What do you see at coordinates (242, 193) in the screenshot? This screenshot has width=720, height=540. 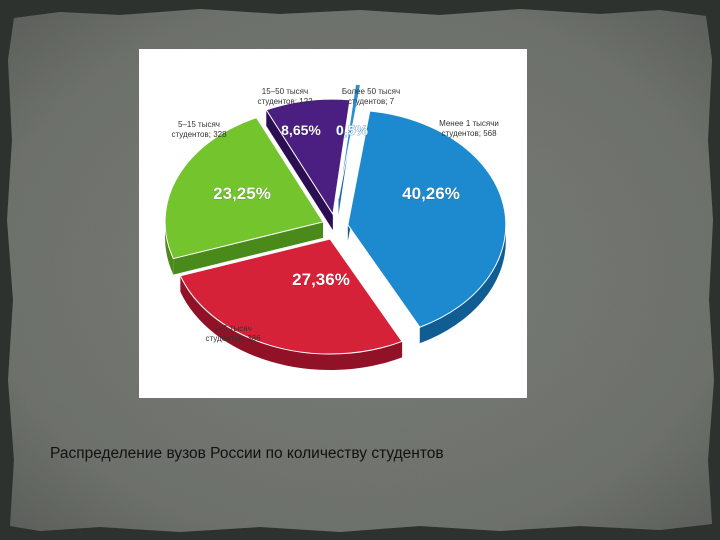 I see `slice-percent-label: 23,25%` at bounding box center [242, 193].